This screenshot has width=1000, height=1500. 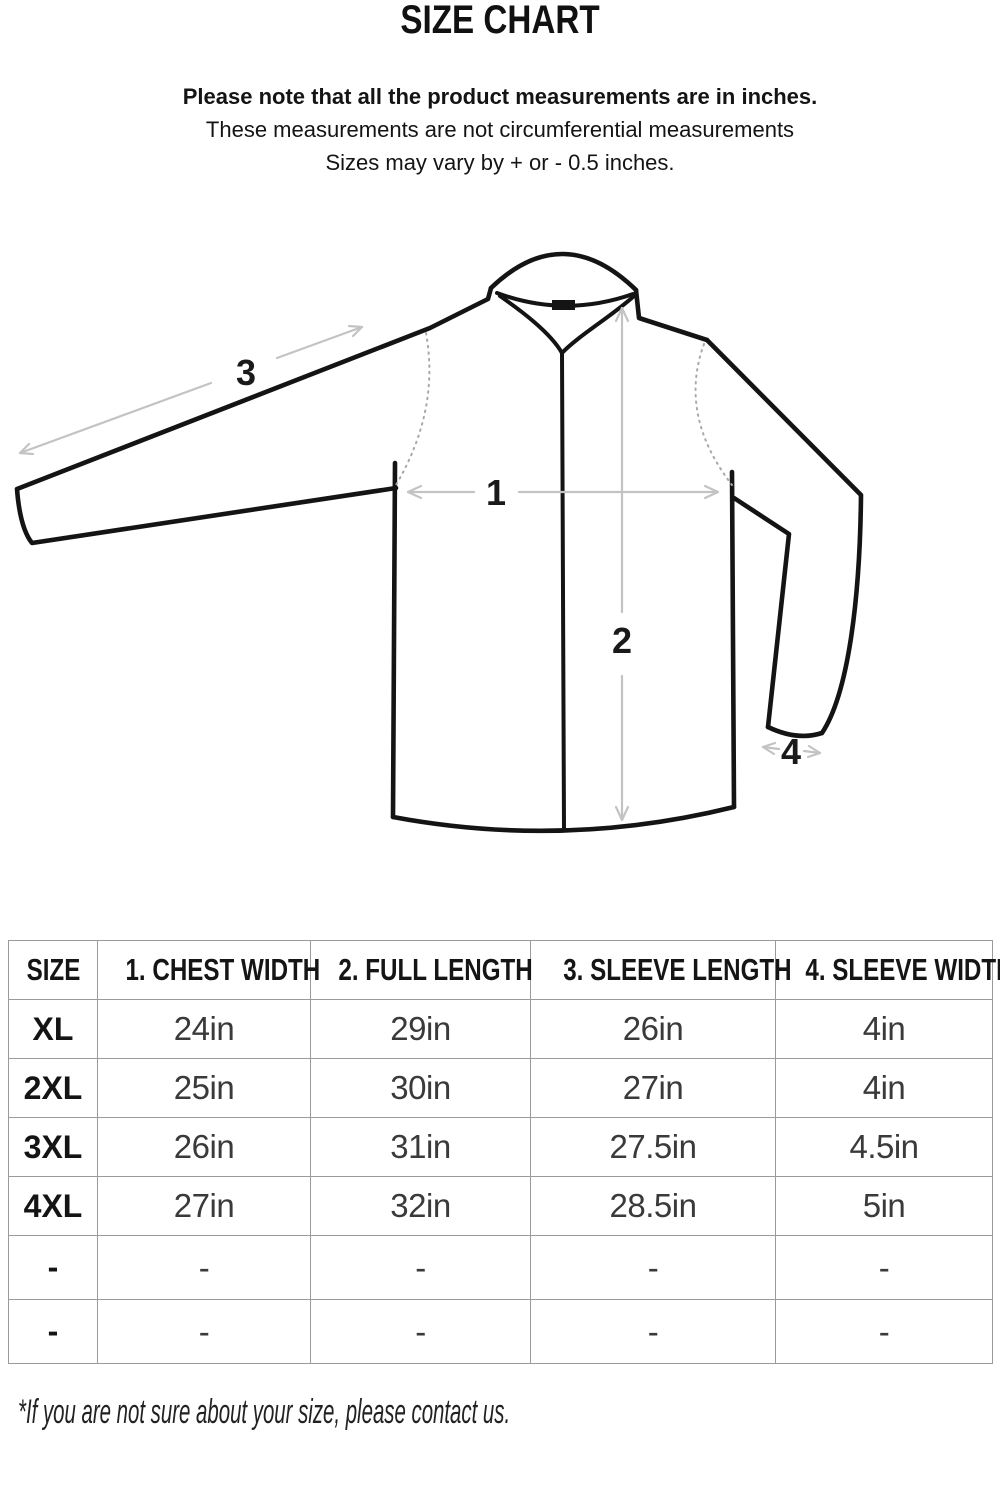 What do you see at coordinates (653, 1147) in the screenshot?
I see `sleeve-length-value: 27.5in` at bounding box center [653, 1147].